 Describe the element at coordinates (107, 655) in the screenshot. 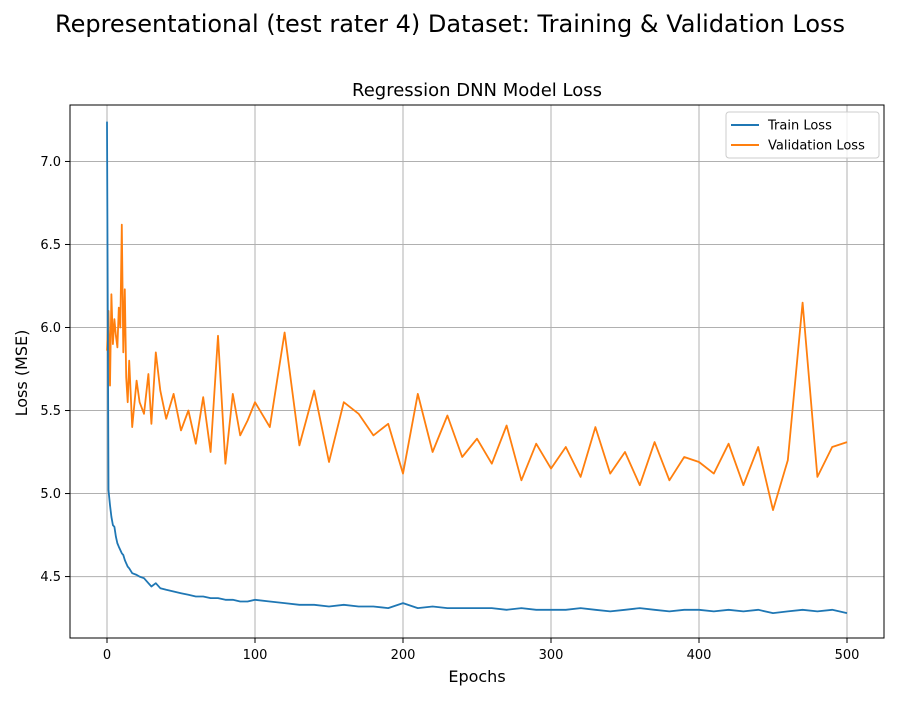

I see `x-tick-label: 0` at that location.